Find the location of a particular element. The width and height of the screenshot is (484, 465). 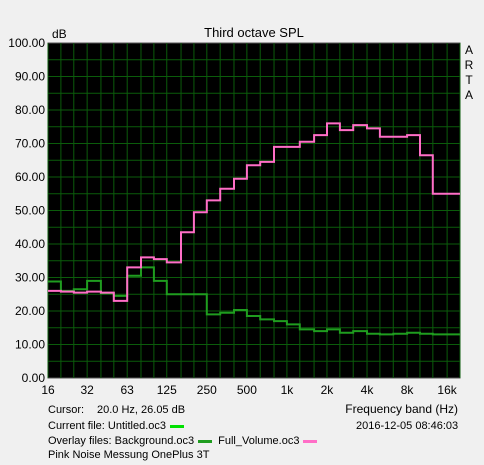

x-tick-label: 4k is located at coordinates (368, 390).